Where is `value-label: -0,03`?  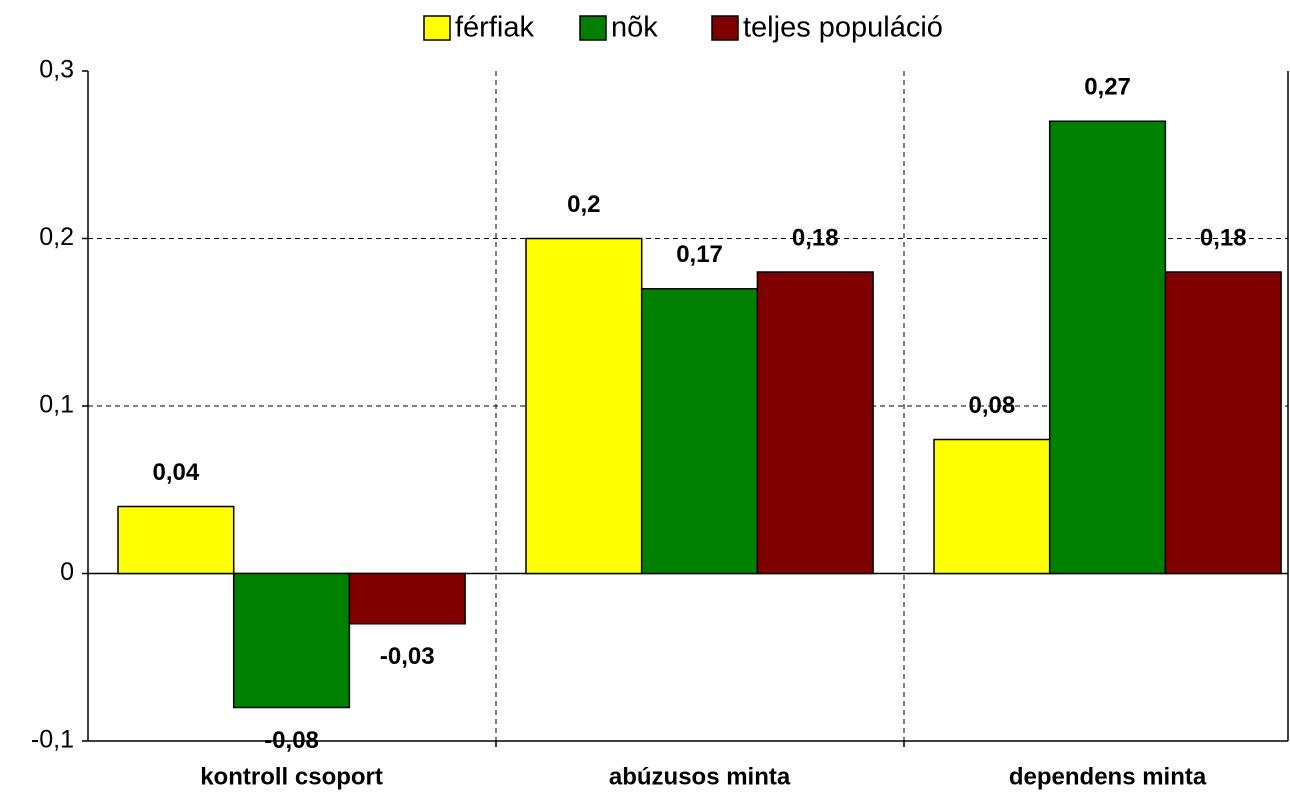 value-label: -0,03 is located at coordinates (407, 656).